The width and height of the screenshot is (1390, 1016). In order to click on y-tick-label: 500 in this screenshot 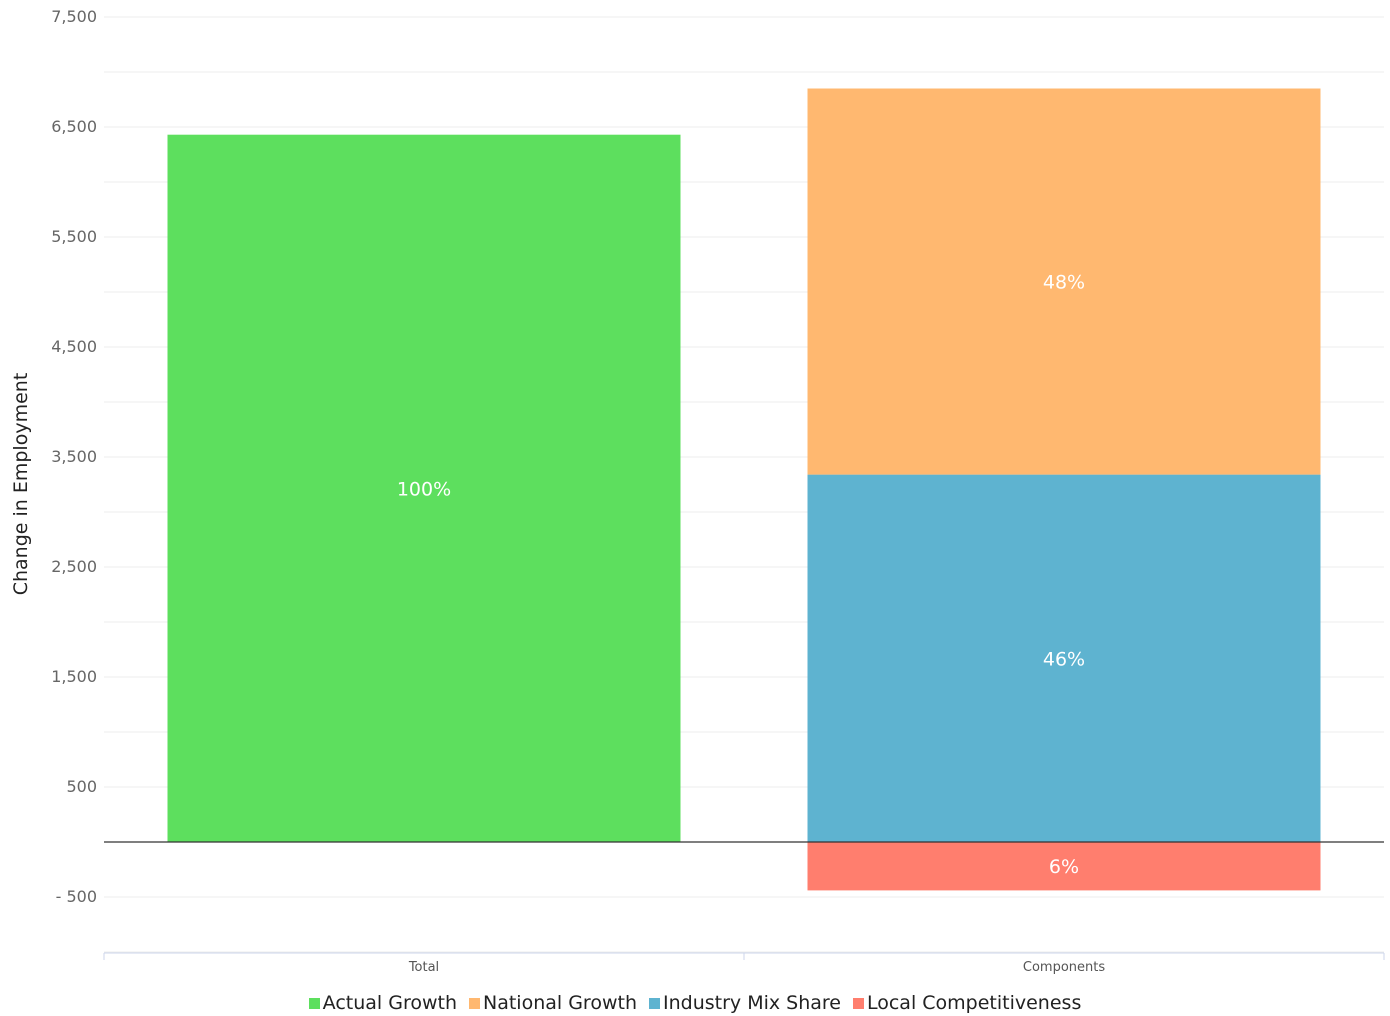, I will do `click(81, 786)`.